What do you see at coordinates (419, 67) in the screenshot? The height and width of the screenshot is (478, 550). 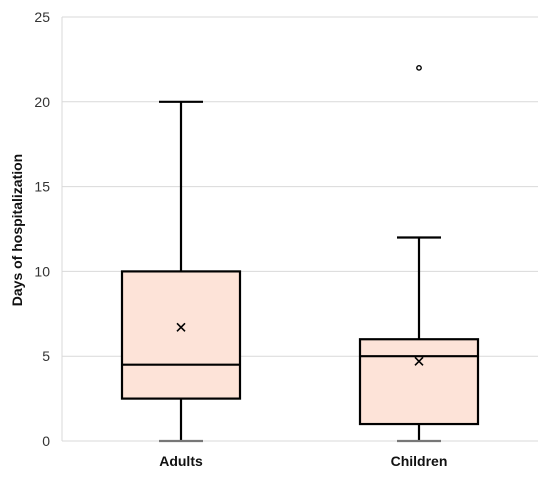 I see `outlier-point` at bounding box center [419, 67].